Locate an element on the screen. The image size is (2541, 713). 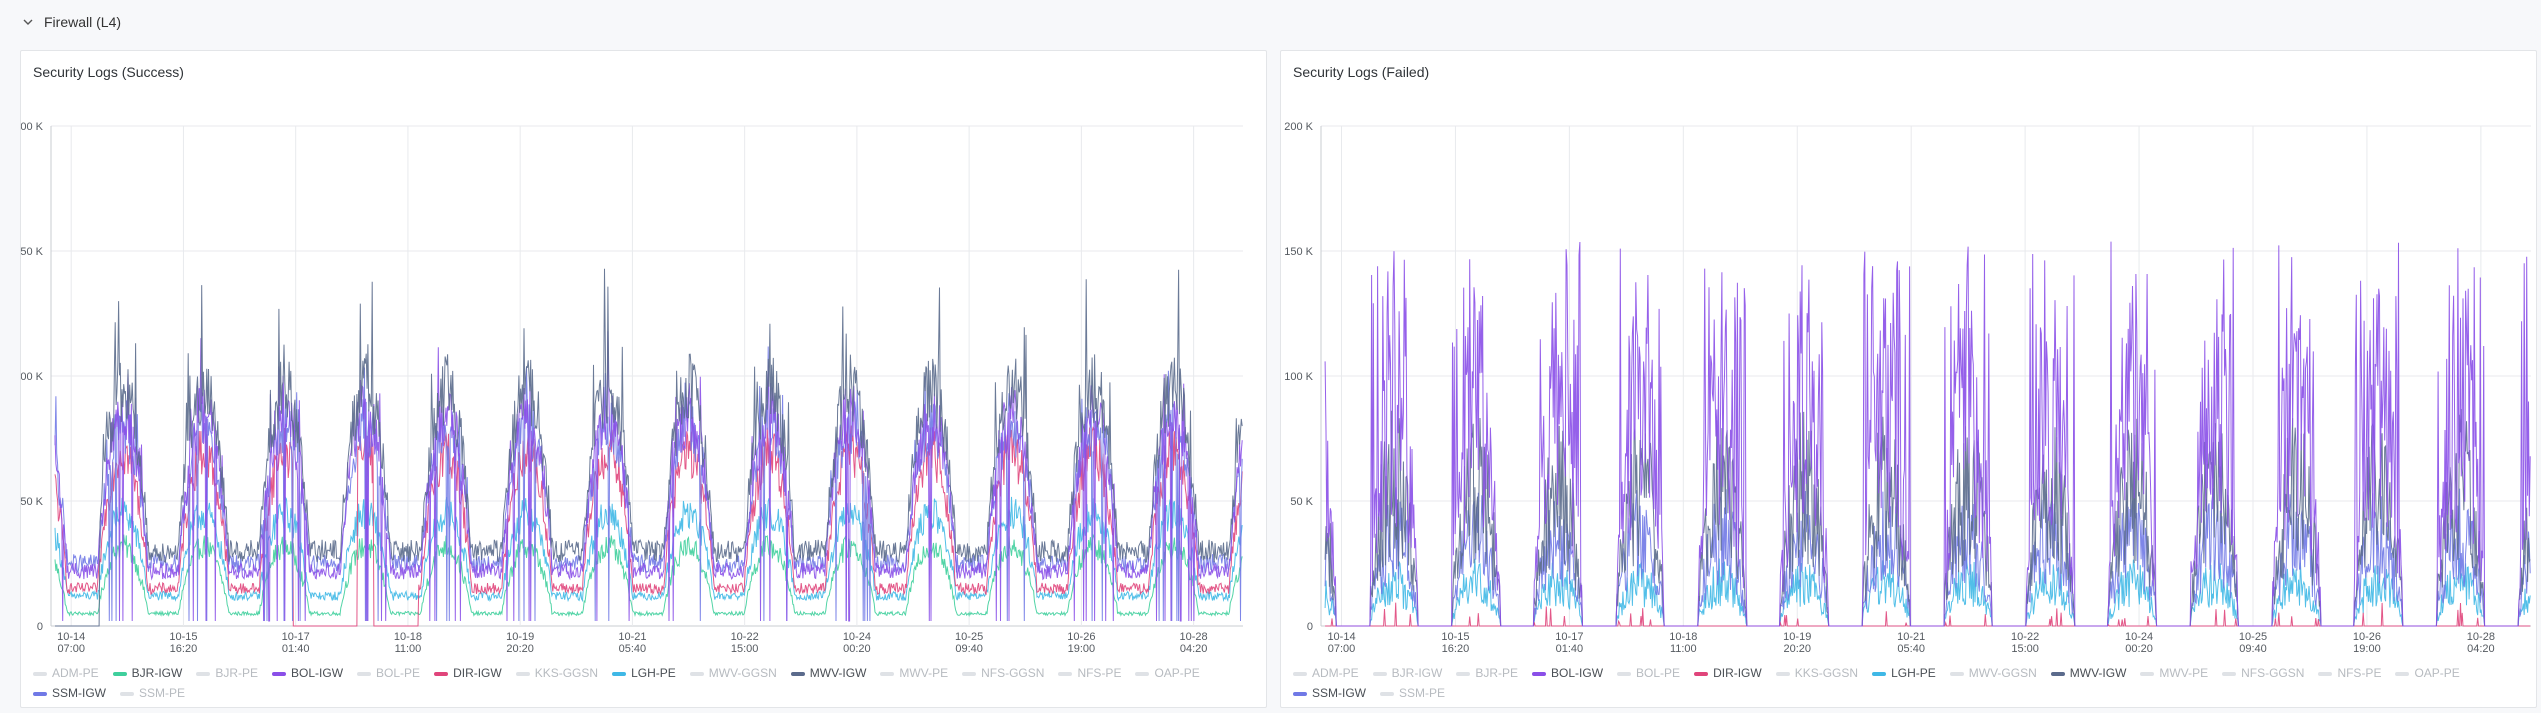
x-tick-label: 10-26 19:00 is located at coordinates (1081, 643).